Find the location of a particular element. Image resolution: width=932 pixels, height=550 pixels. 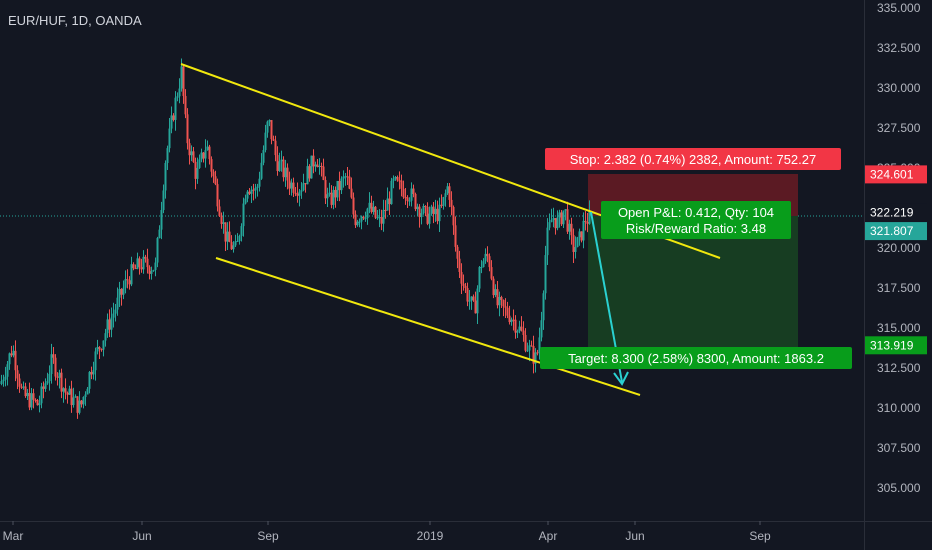

price-tick-label: 335.000 is located at coordinates (899, 8).